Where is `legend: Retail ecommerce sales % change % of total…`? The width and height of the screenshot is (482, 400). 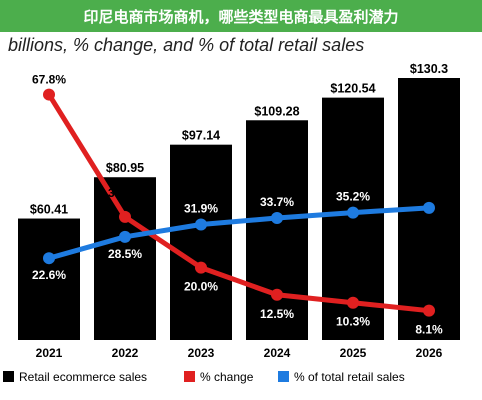
legend: Retail ecommerce sales % change % of total… is located at coordinates (204, 377).